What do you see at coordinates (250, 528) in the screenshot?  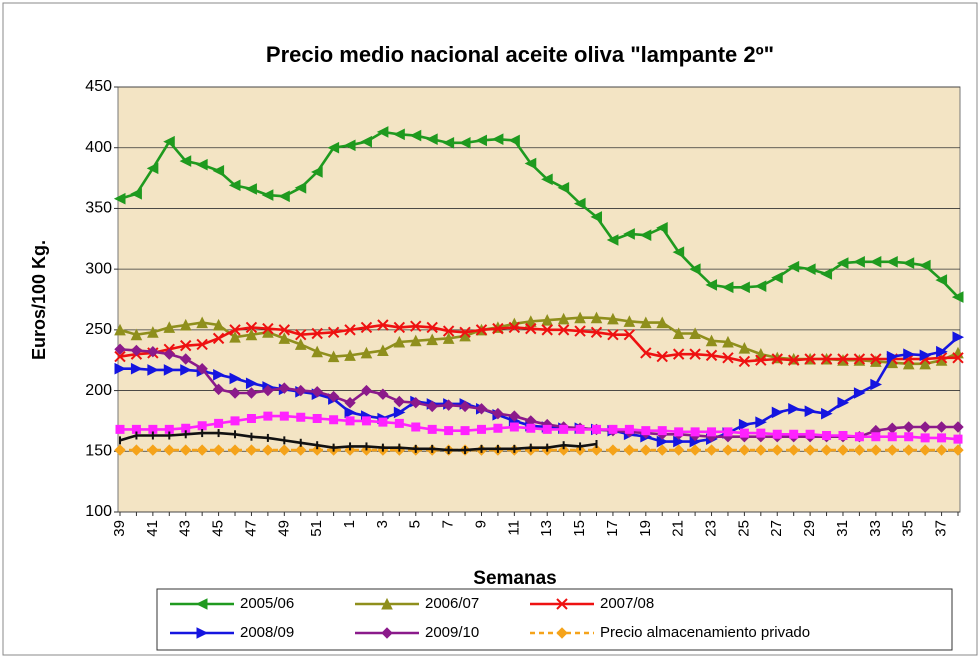 I see `x-tick-label: 47` at bounding box center [250, 528].